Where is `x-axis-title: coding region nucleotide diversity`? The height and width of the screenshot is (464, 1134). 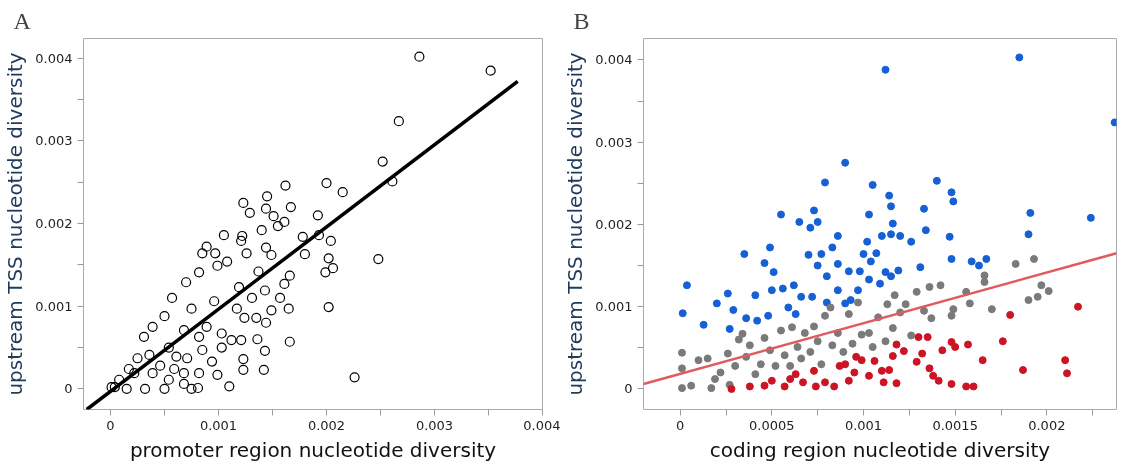
x-axis-title: coding region nucleotide diversity is located at coordinates (880, 449).